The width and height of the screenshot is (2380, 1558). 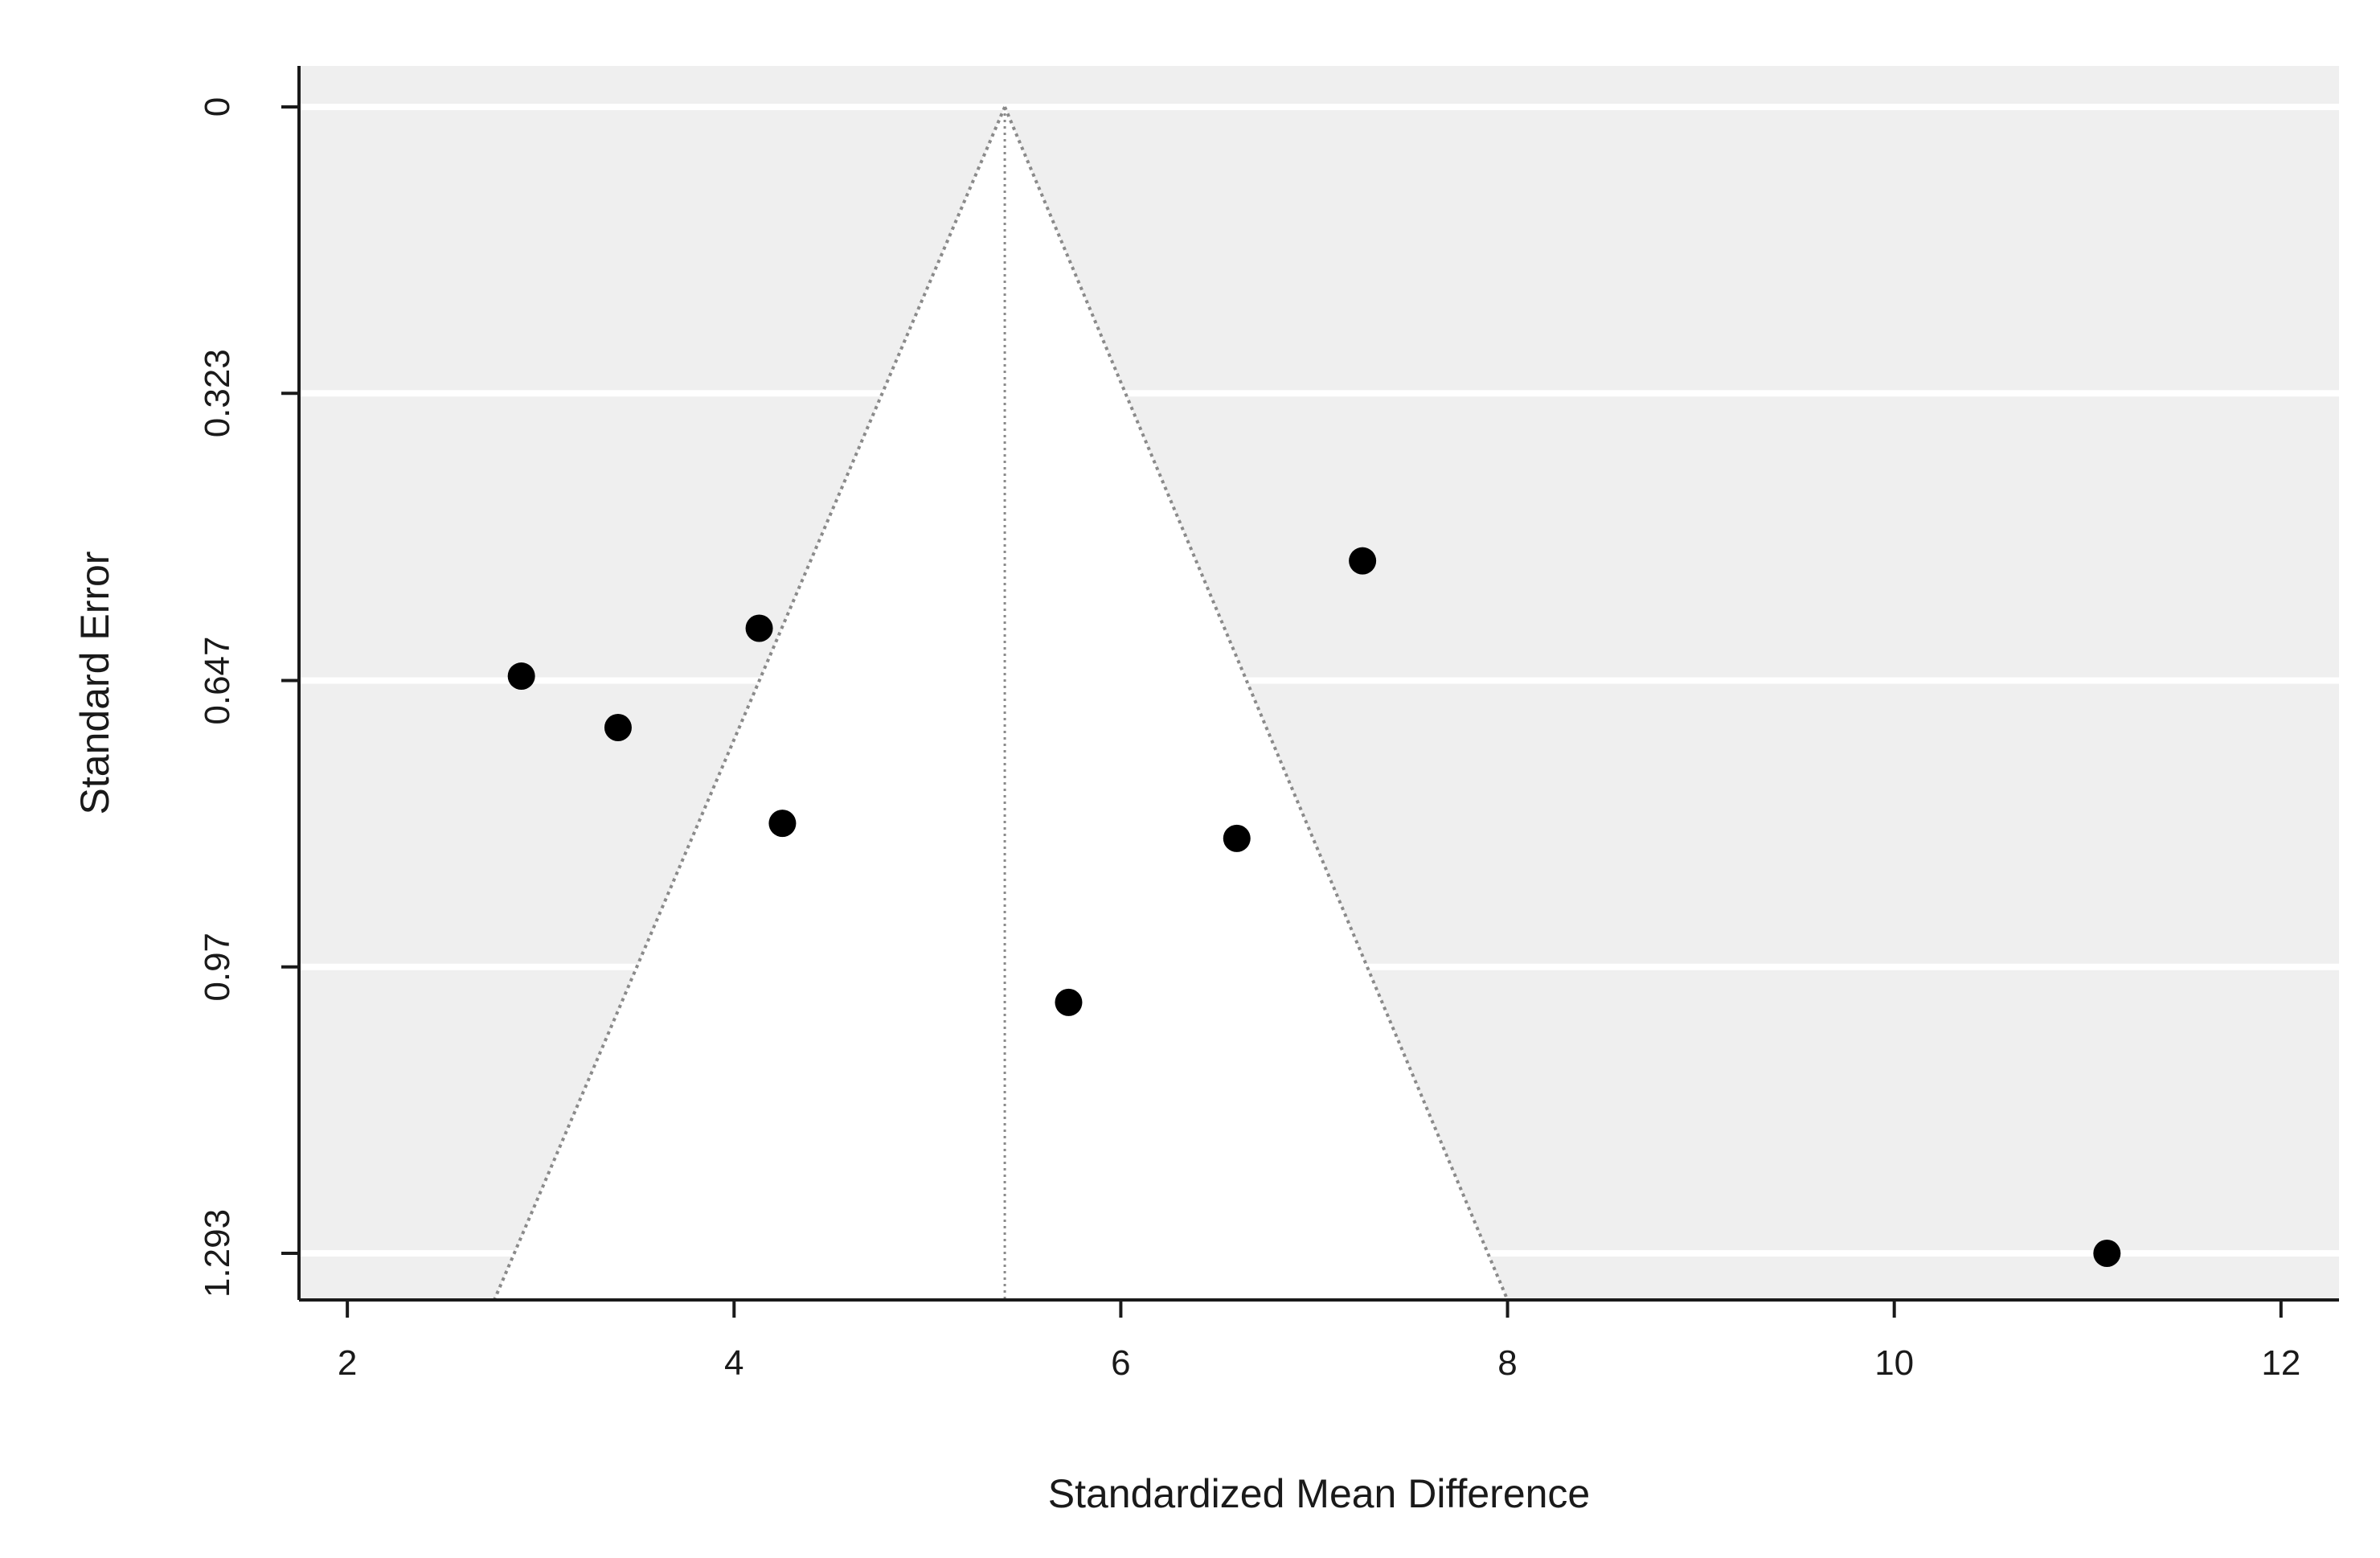 I want to click on x-tick-label-10: 10, so click(x=1894, y=1363).